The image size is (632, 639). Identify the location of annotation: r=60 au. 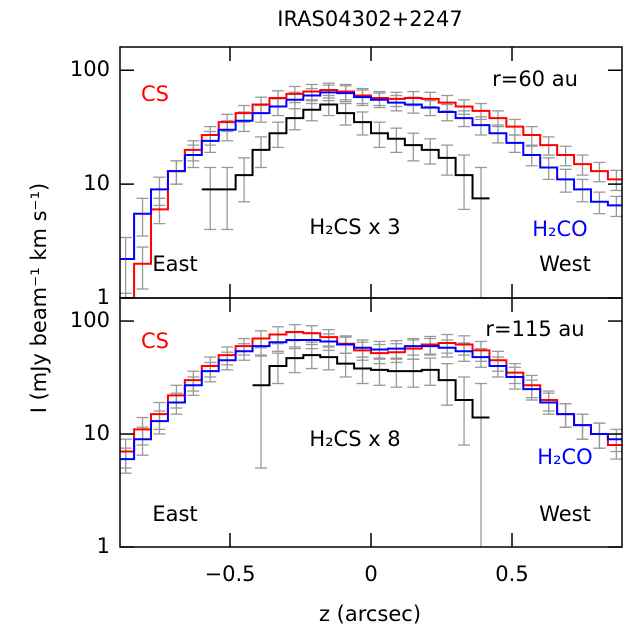
(535, 79).